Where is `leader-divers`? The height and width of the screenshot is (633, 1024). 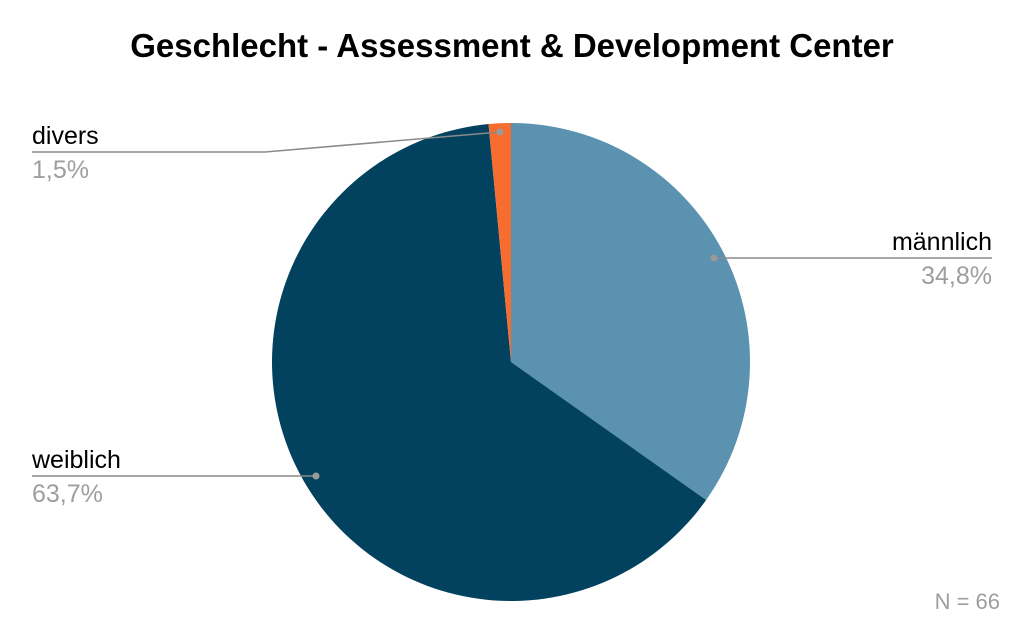 leader-divers is located at coordinates (268, 140).